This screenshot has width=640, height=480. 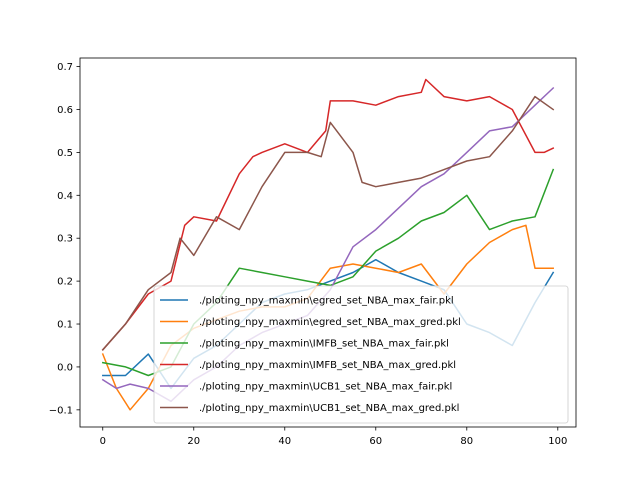 I want to click on y-tick-label: 0.5, so click(x=65, y=153).